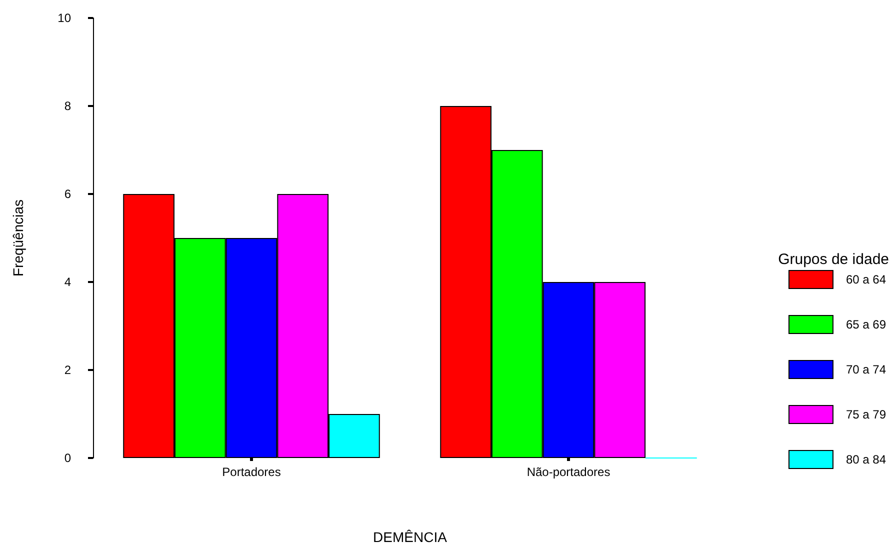 The height and width of the screenshot is (549, 896). What do you see at coordinates (866, 415) in the screenshot?
I see `legend-label: 75 a 79` at bounding box center [866, 415].